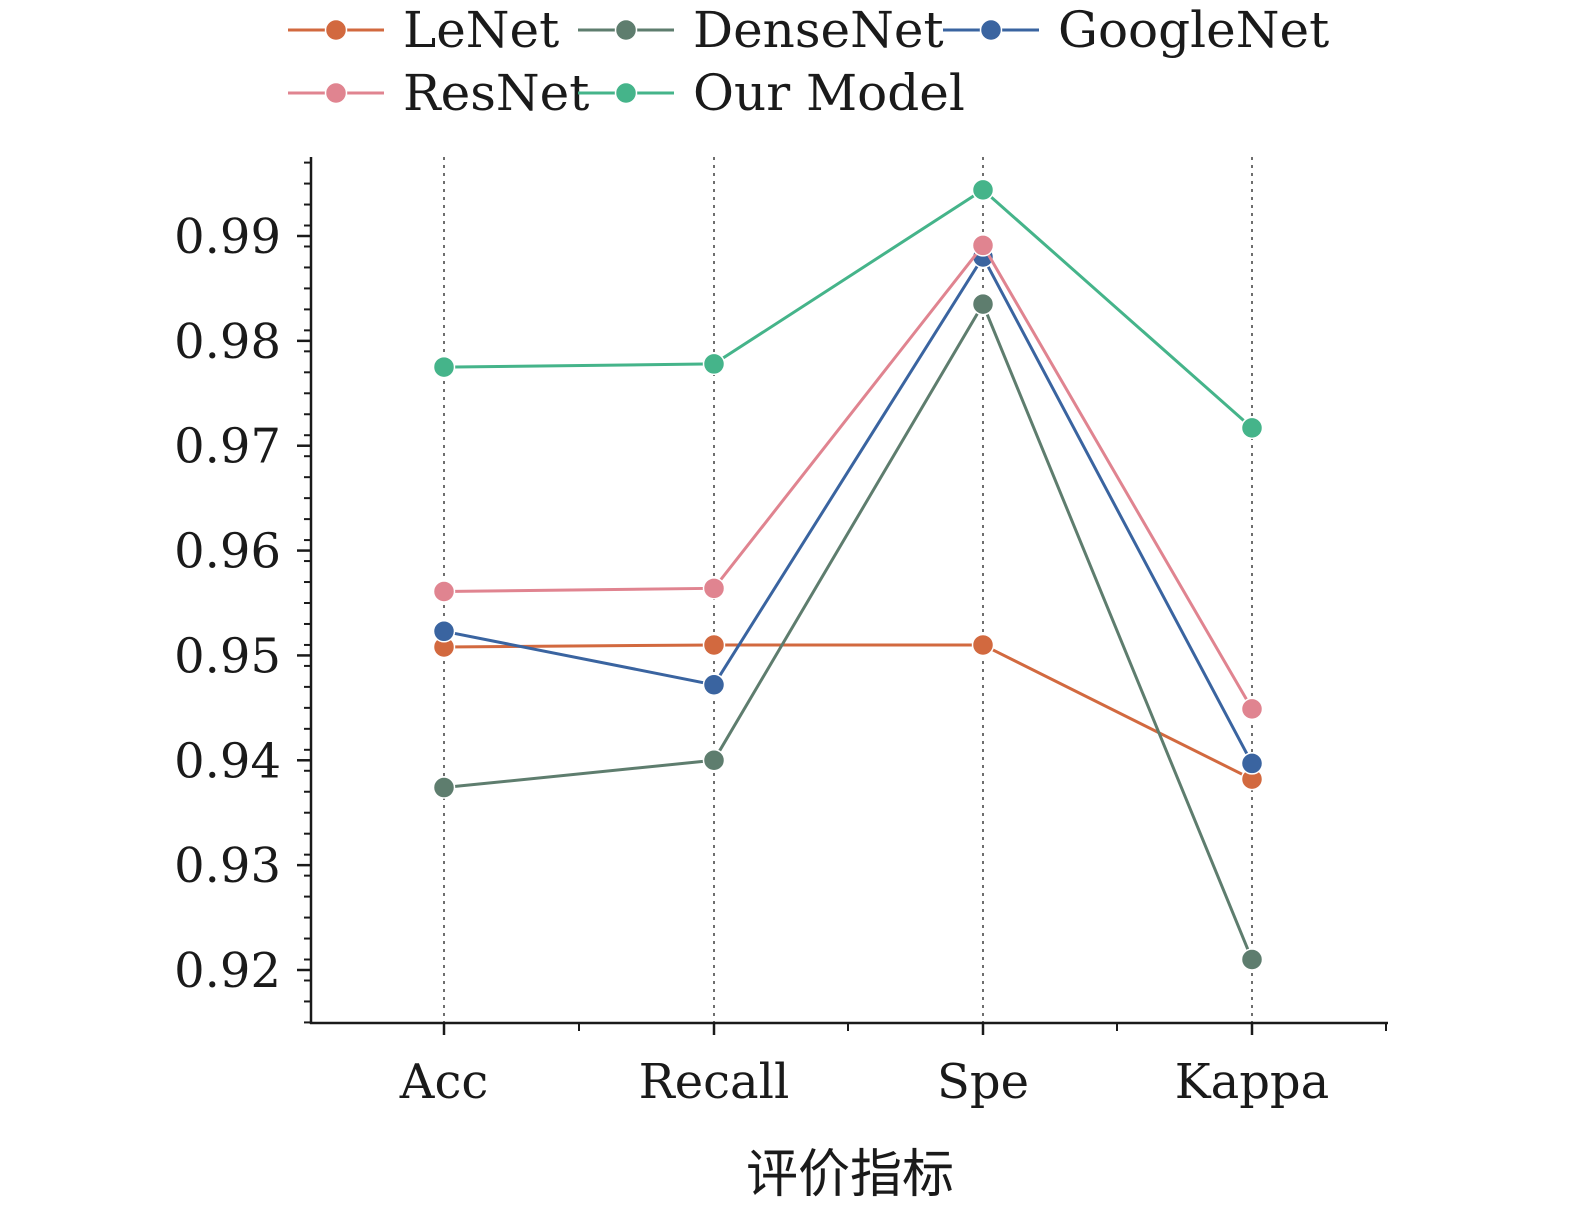 Image resolution: width=1575 pixels, height=1214 pixels. What do you see at coordinates (1252, 763) in the screenshot?
I see `data-point-googlenet-kappa` at bounding box center [1252, 763].